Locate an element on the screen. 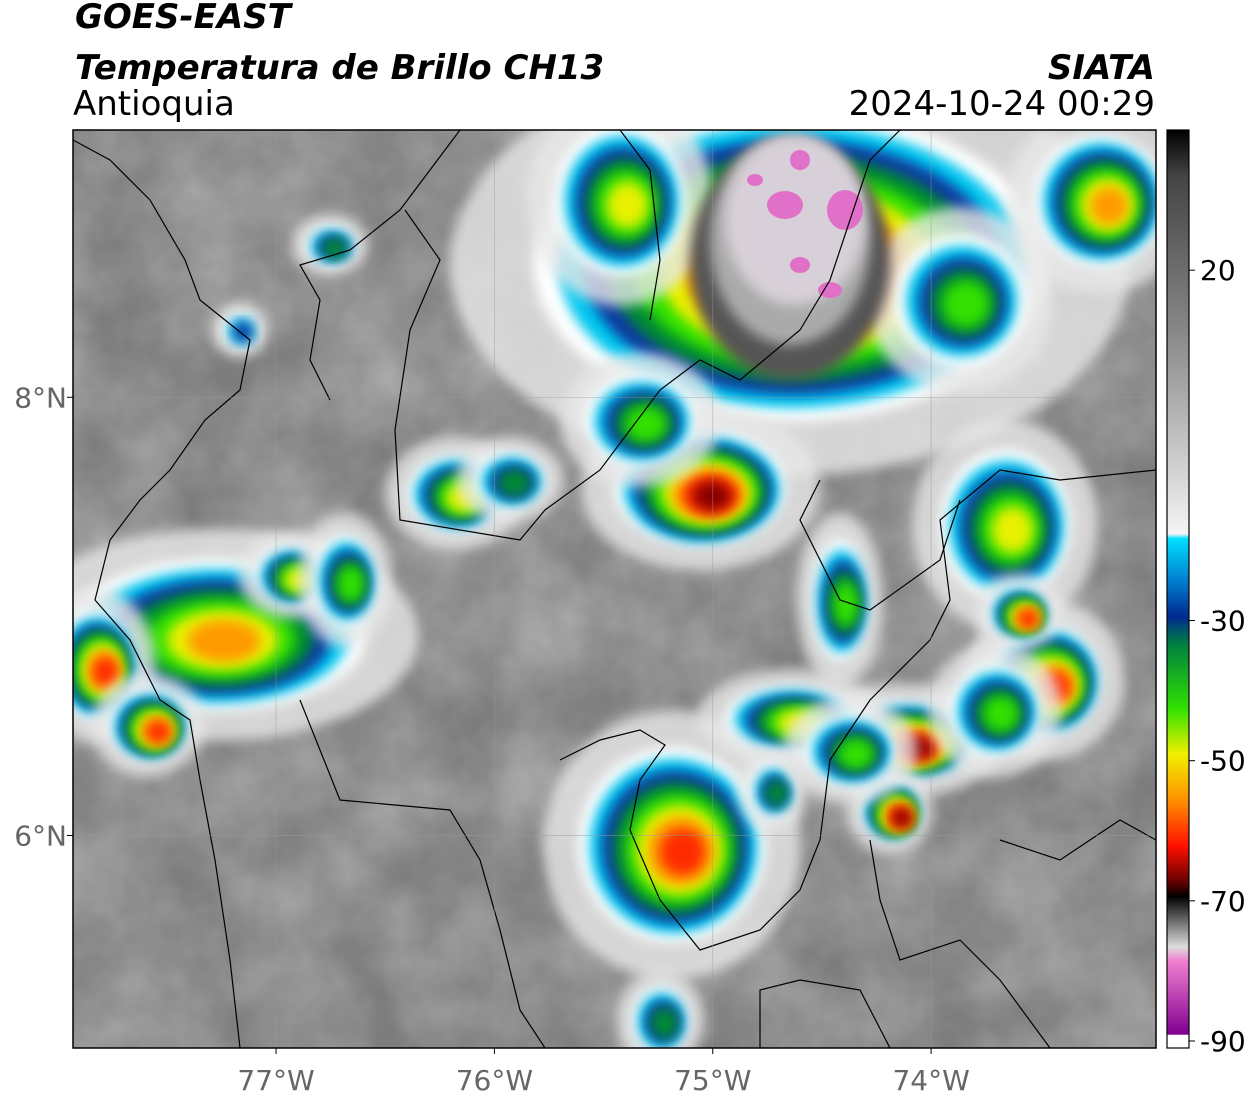  lon-label: 77°W is located at coordinates (275, 1080).